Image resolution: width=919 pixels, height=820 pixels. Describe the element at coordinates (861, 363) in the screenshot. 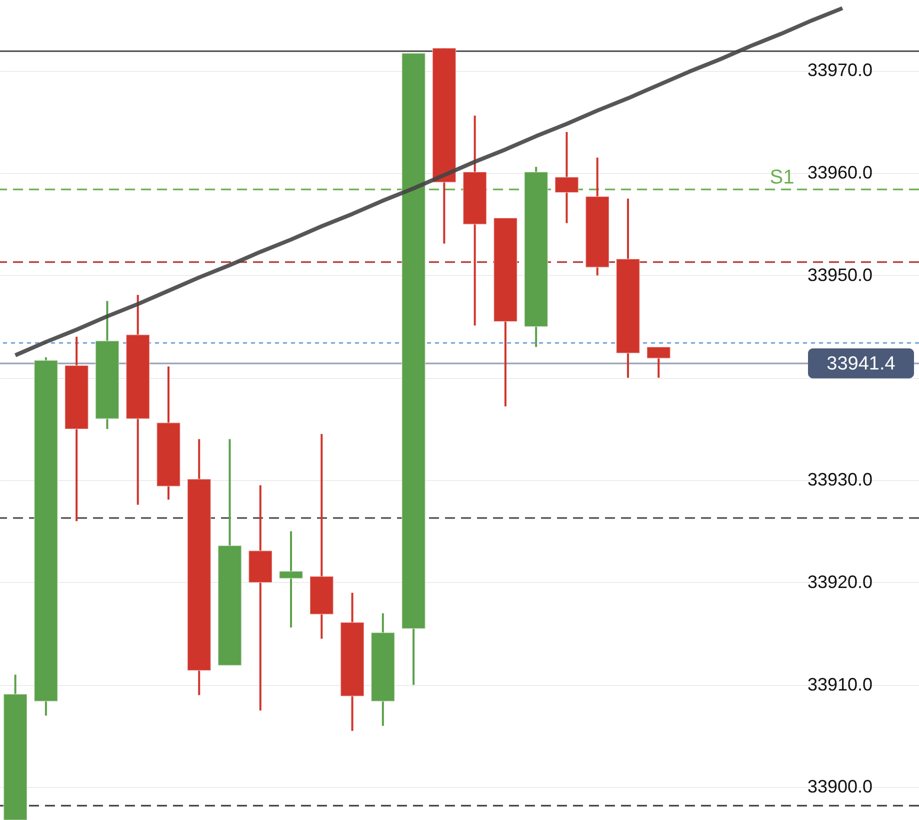

I see `ref-line-label: 33941.4` at that location.